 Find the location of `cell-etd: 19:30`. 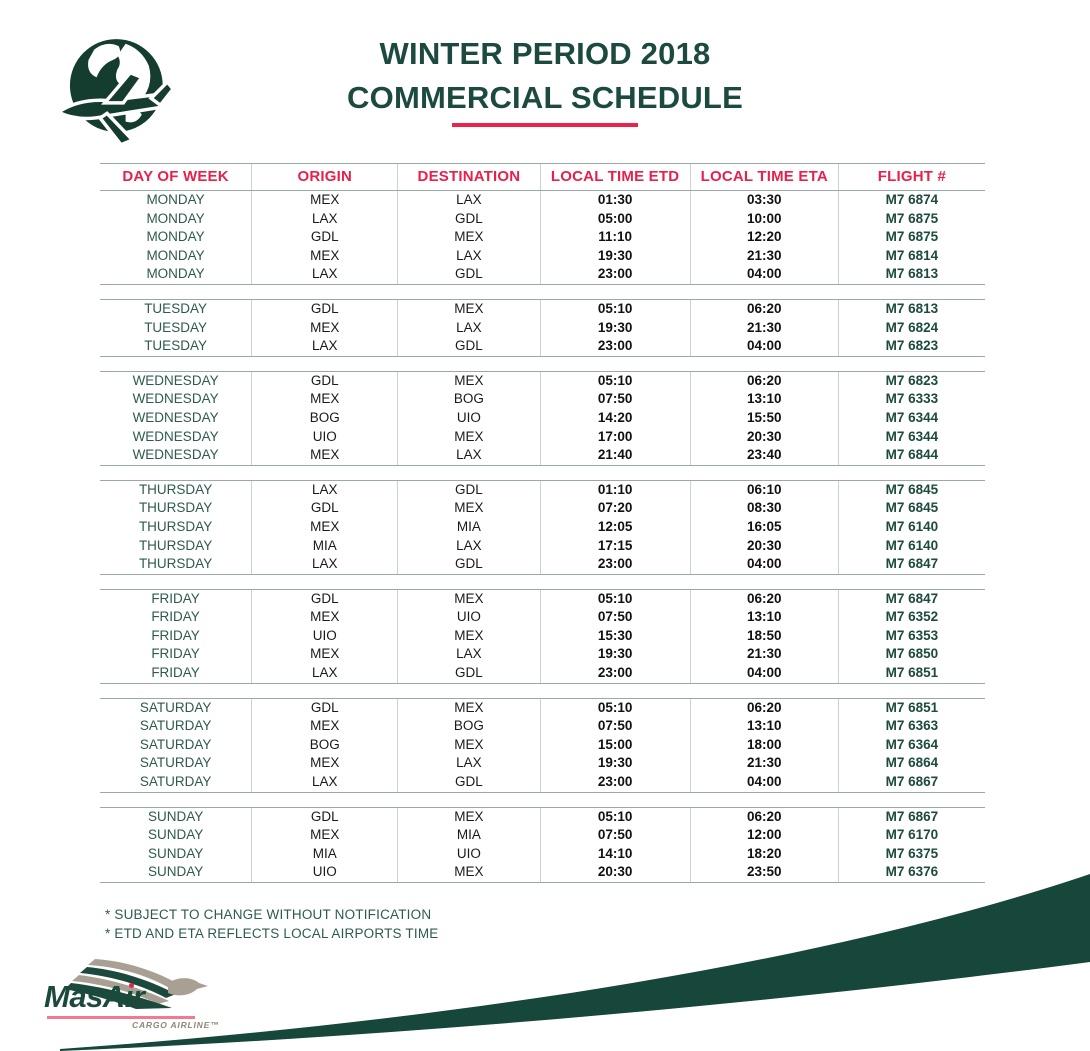

cell-etd: 19:30 is located at coordinates (616, 655).